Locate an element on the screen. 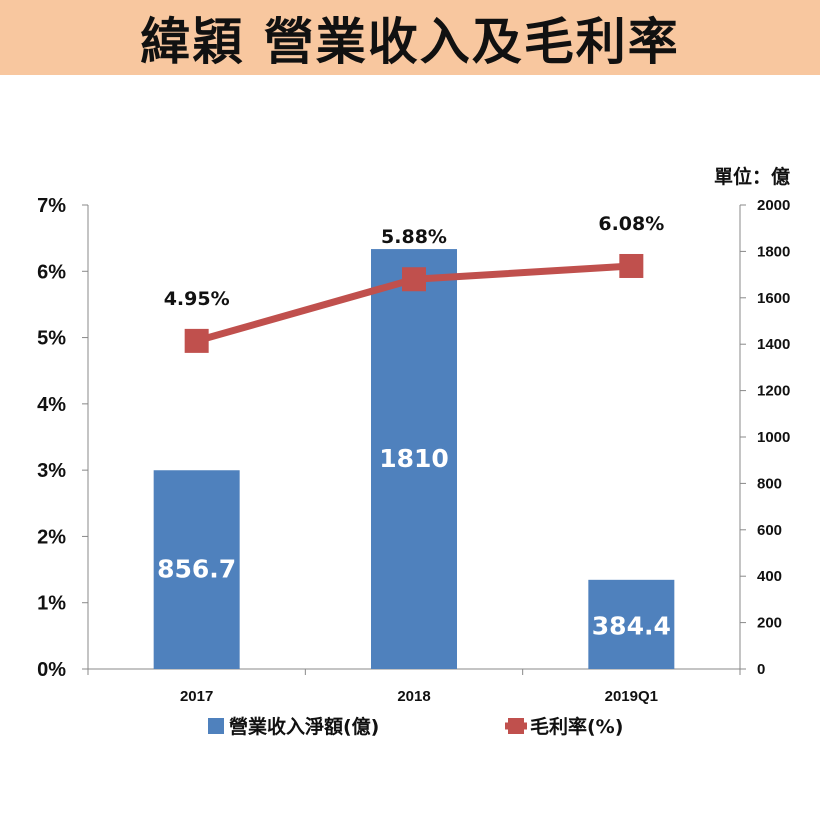  bar-data-label: 384.4 is located at coordinates (631, 625).